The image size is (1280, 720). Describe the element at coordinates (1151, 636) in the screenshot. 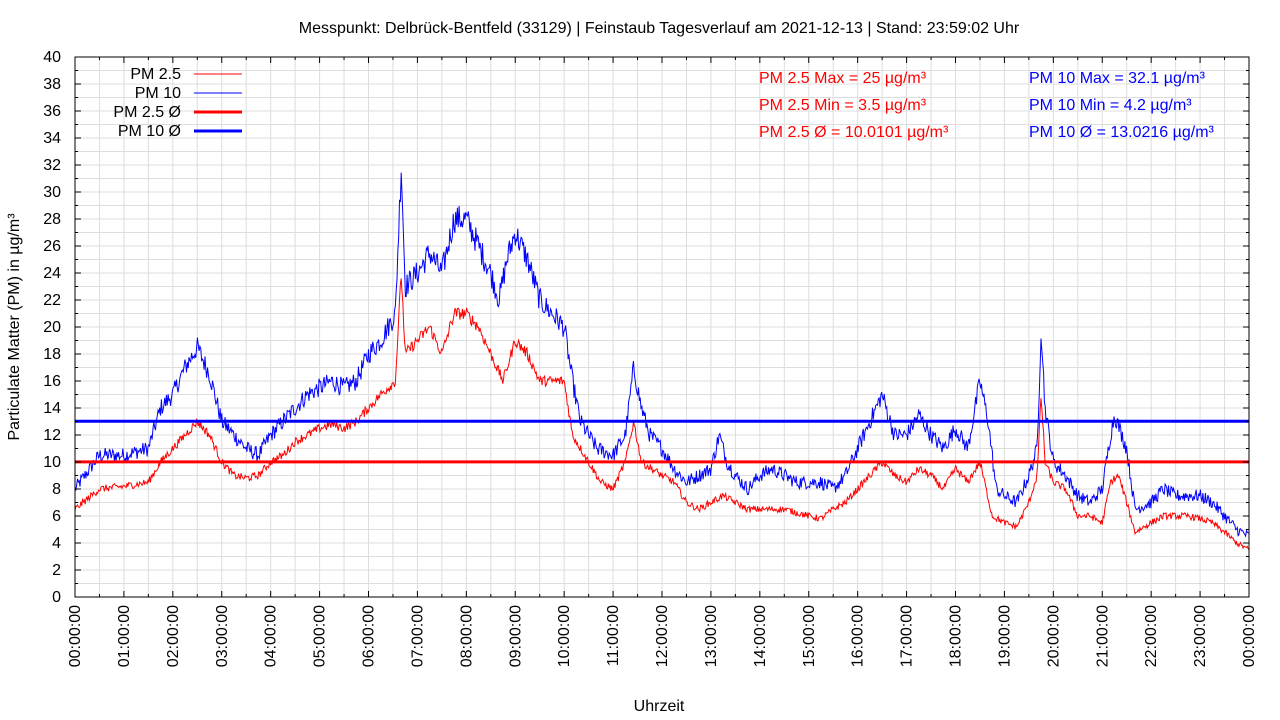

I see `x-tick-label: 22:00:00` at that location.